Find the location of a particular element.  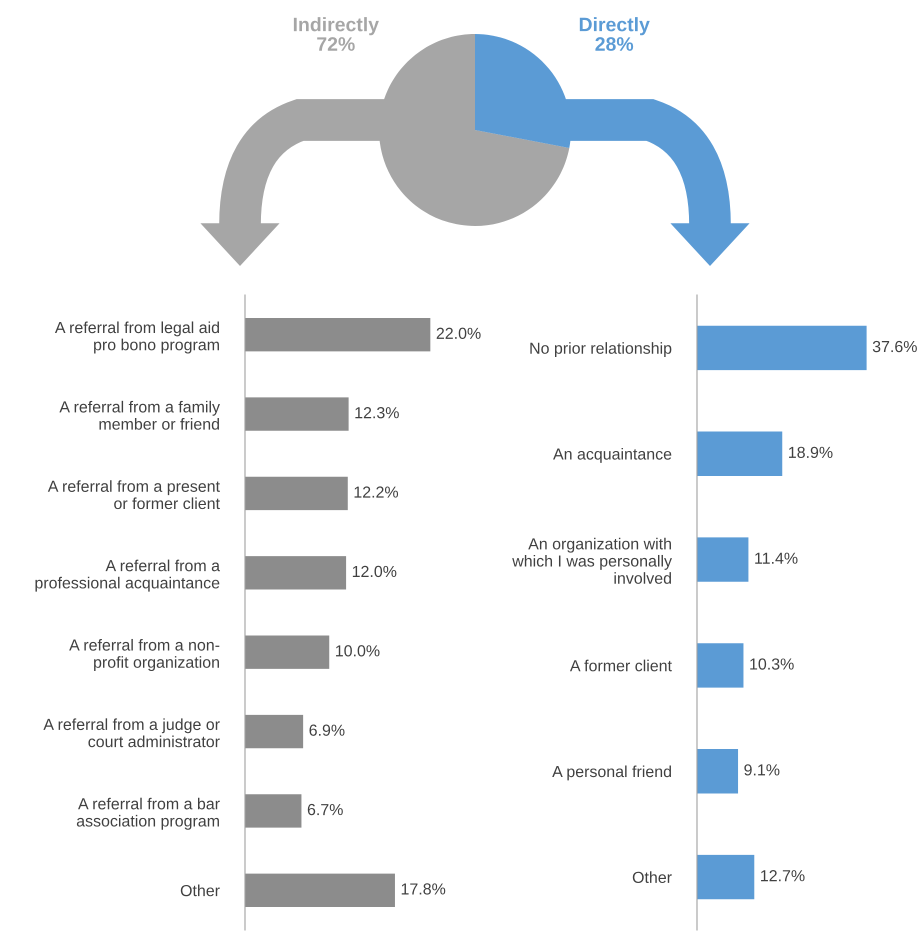

data-label: 11.4% is located at coordinates (776, 558).